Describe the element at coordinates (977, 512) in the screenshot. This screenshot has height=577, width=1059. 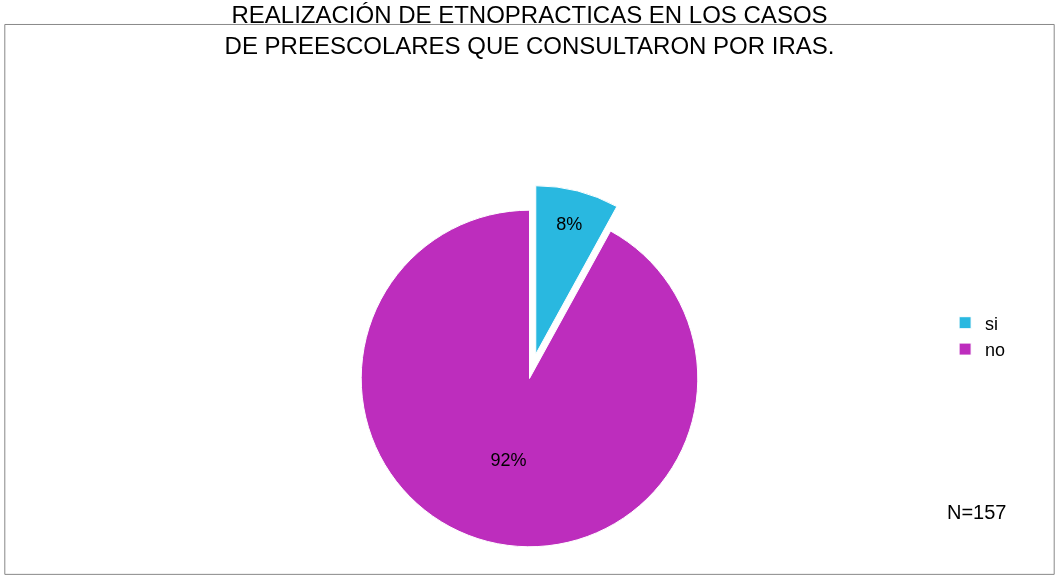
I see `text: N=157` at that location.